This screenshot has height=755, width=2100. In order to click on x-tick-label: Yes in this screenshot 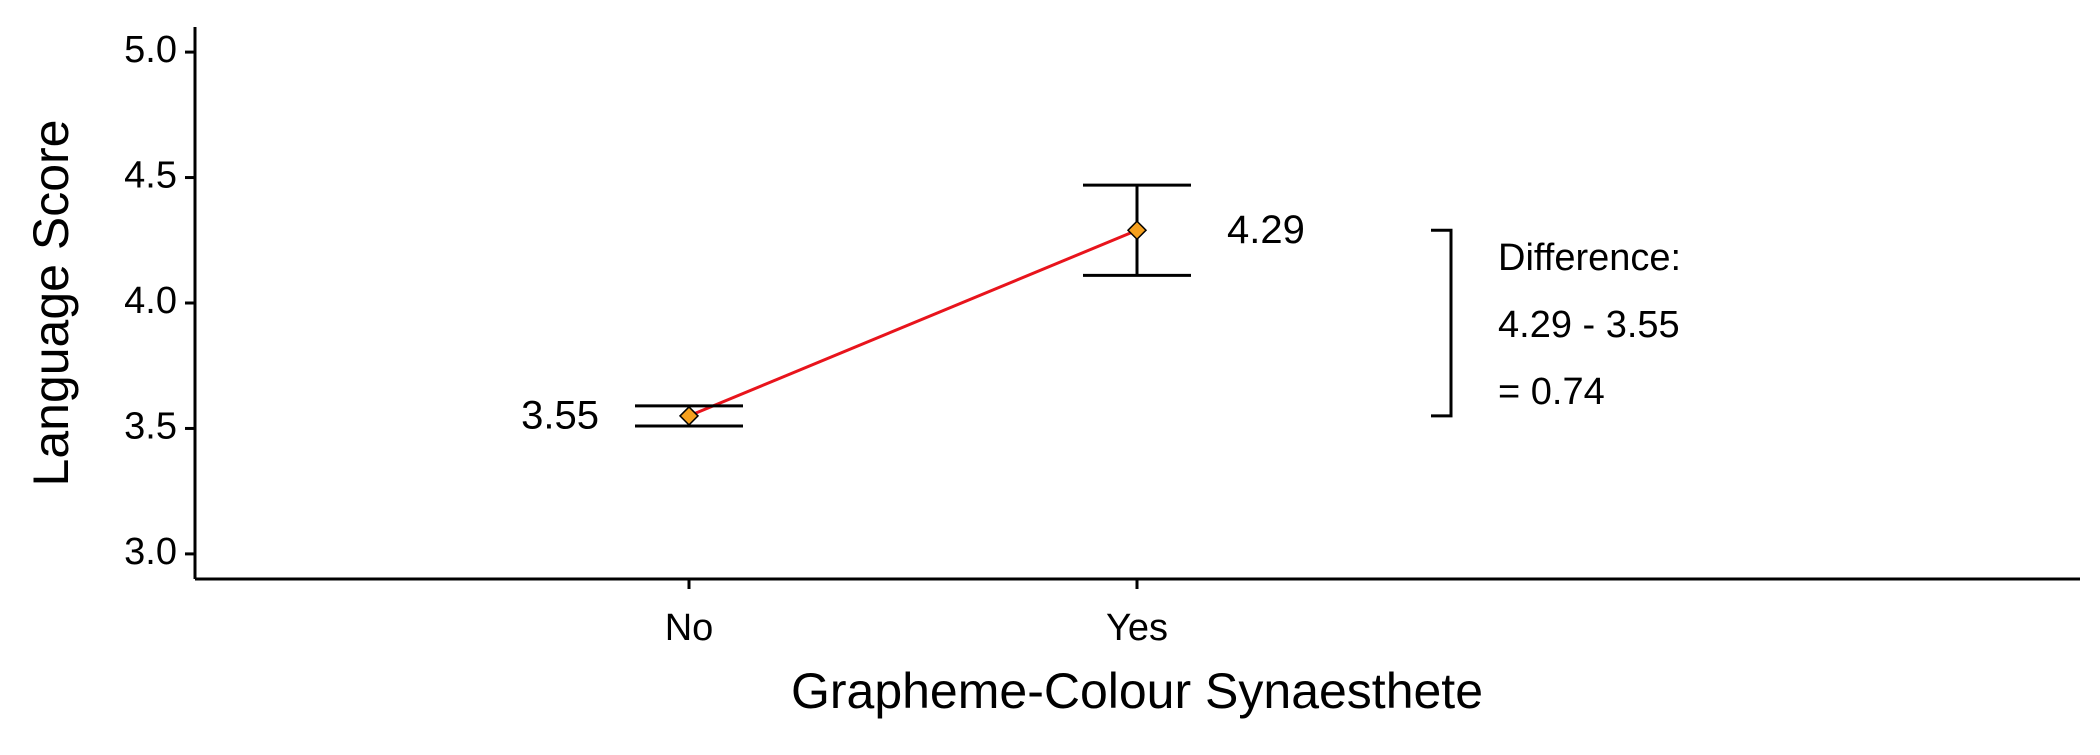, I will do `click(1137, 628)`.